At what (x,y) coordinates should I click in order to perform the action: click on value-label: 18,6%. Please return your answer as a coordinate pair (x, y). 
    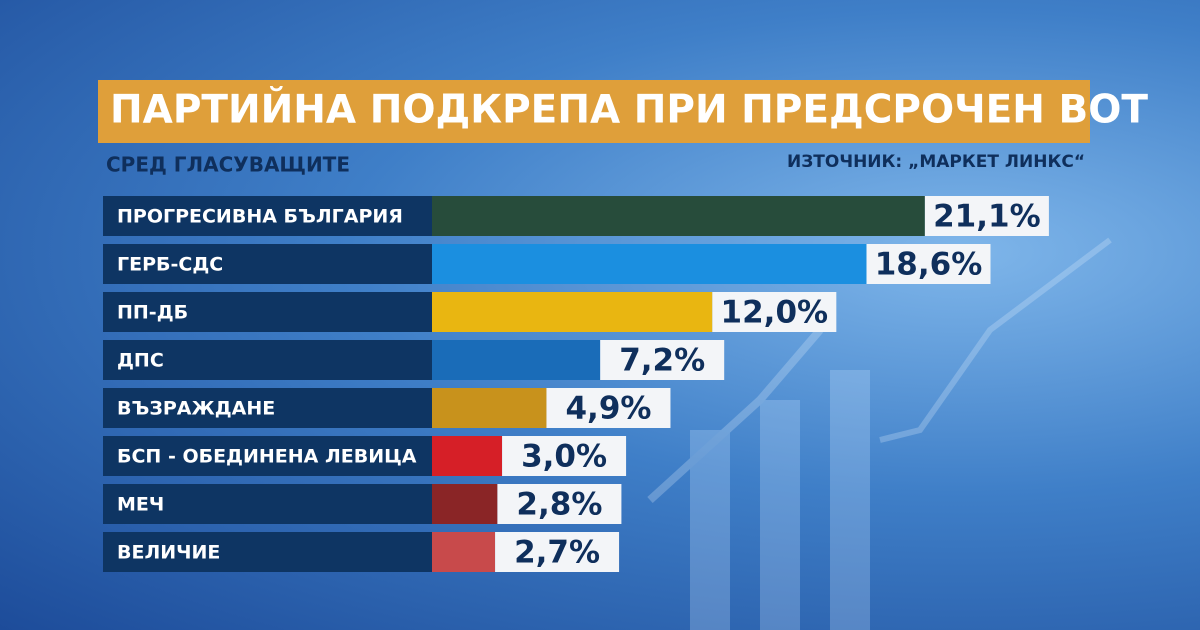
    Looking at the image, I should click on (929, 265).